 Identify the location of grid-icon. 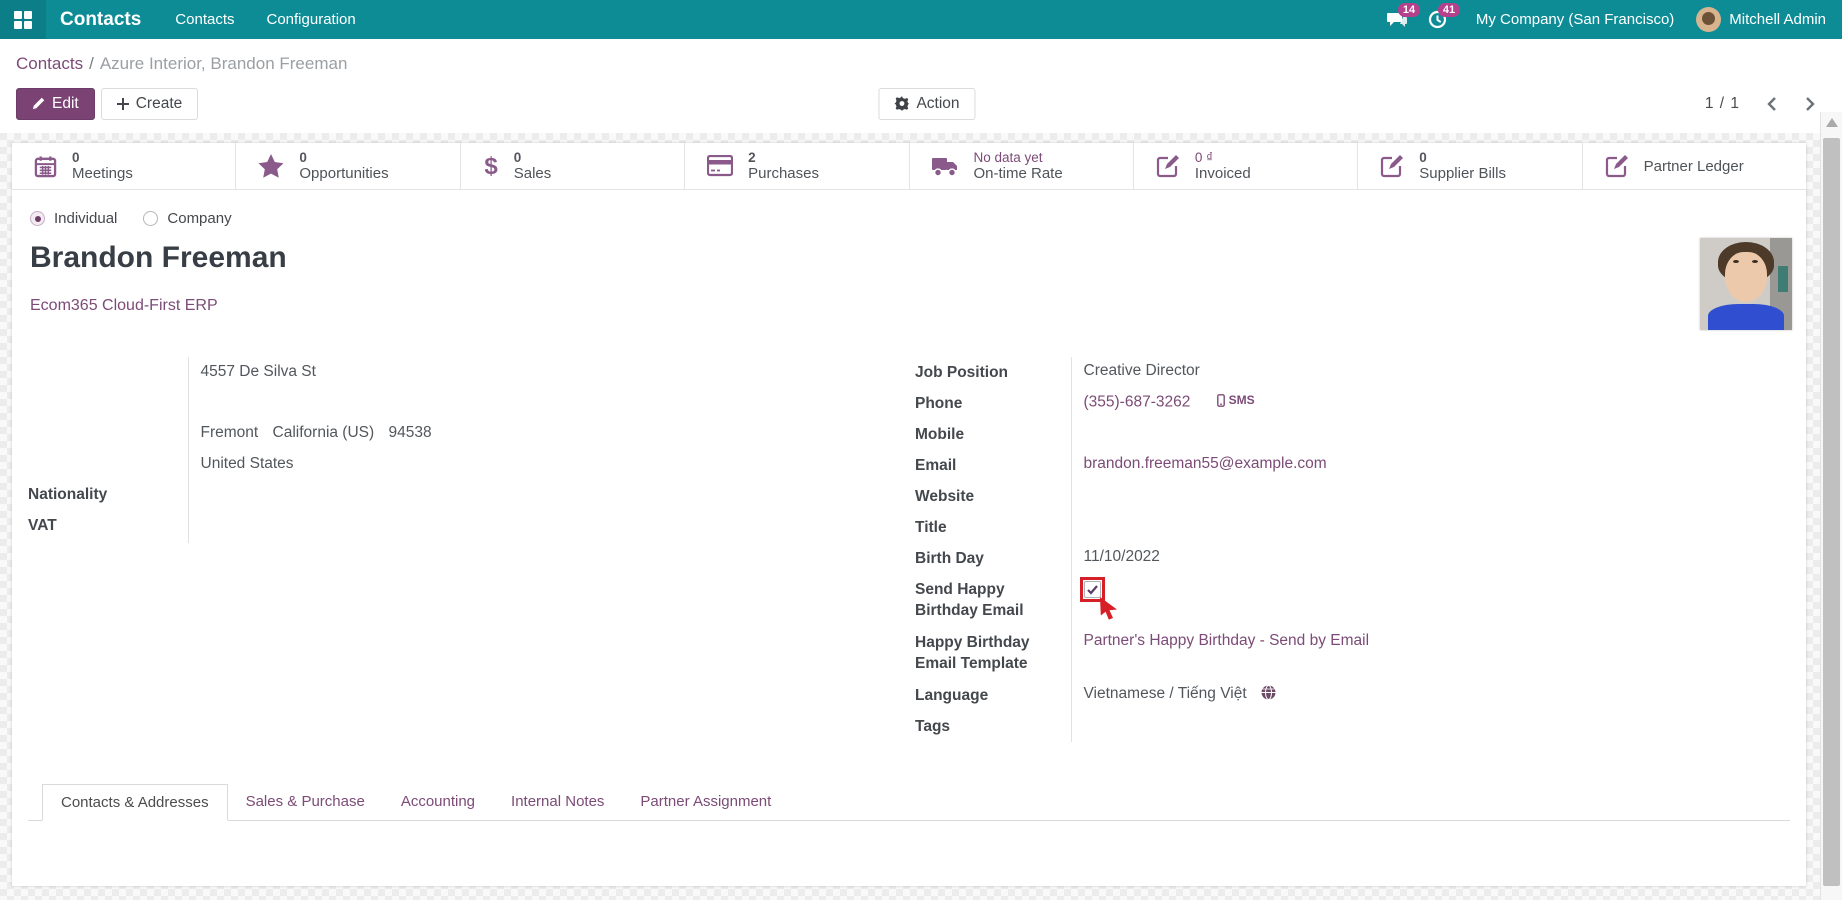
(23, 19).